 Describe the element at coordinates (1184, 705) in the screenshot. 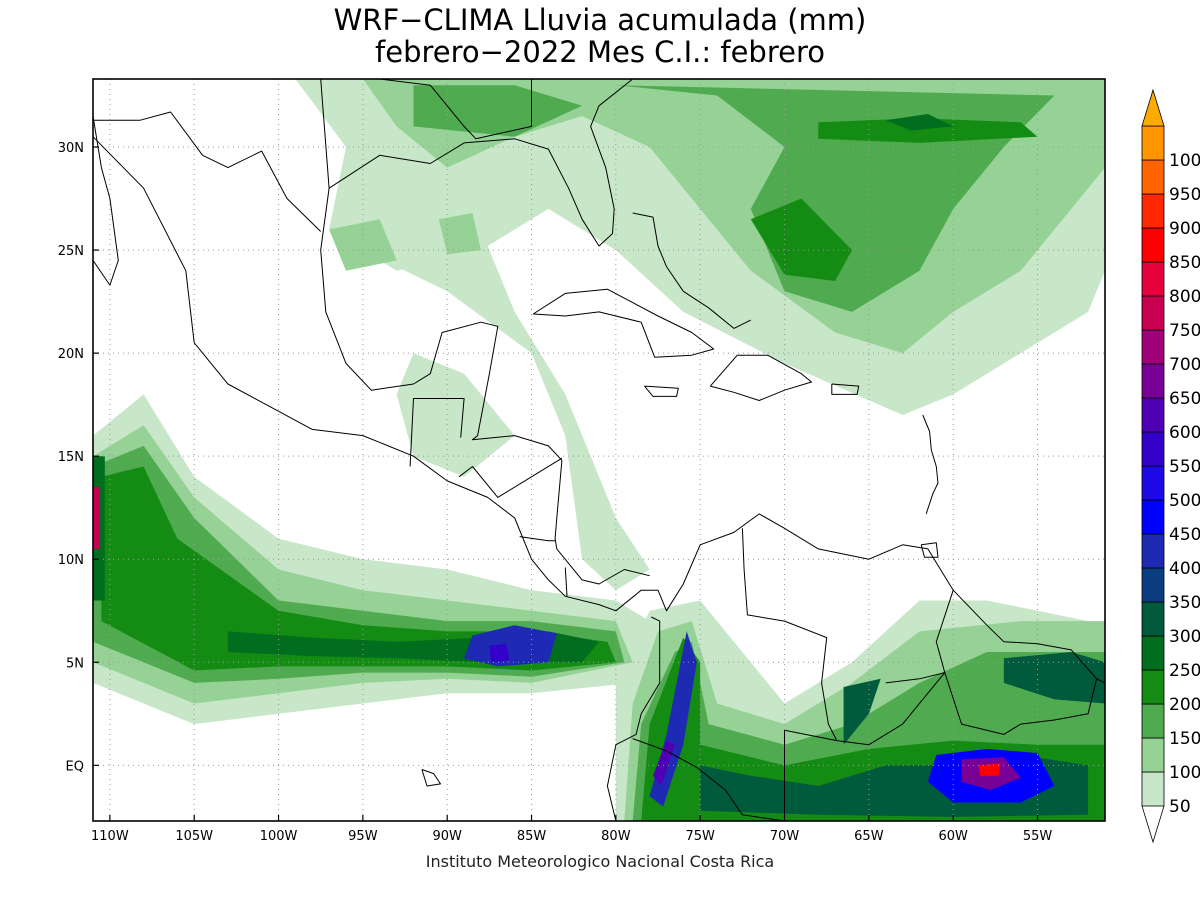

I see `colorbar-label: 200` at that location.